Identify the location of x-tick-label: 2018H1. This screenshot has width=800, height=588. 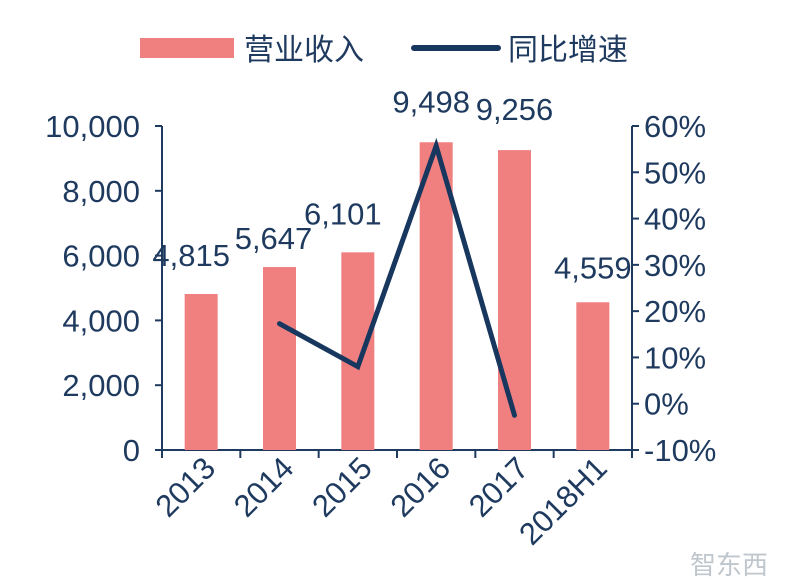
(563, 501).